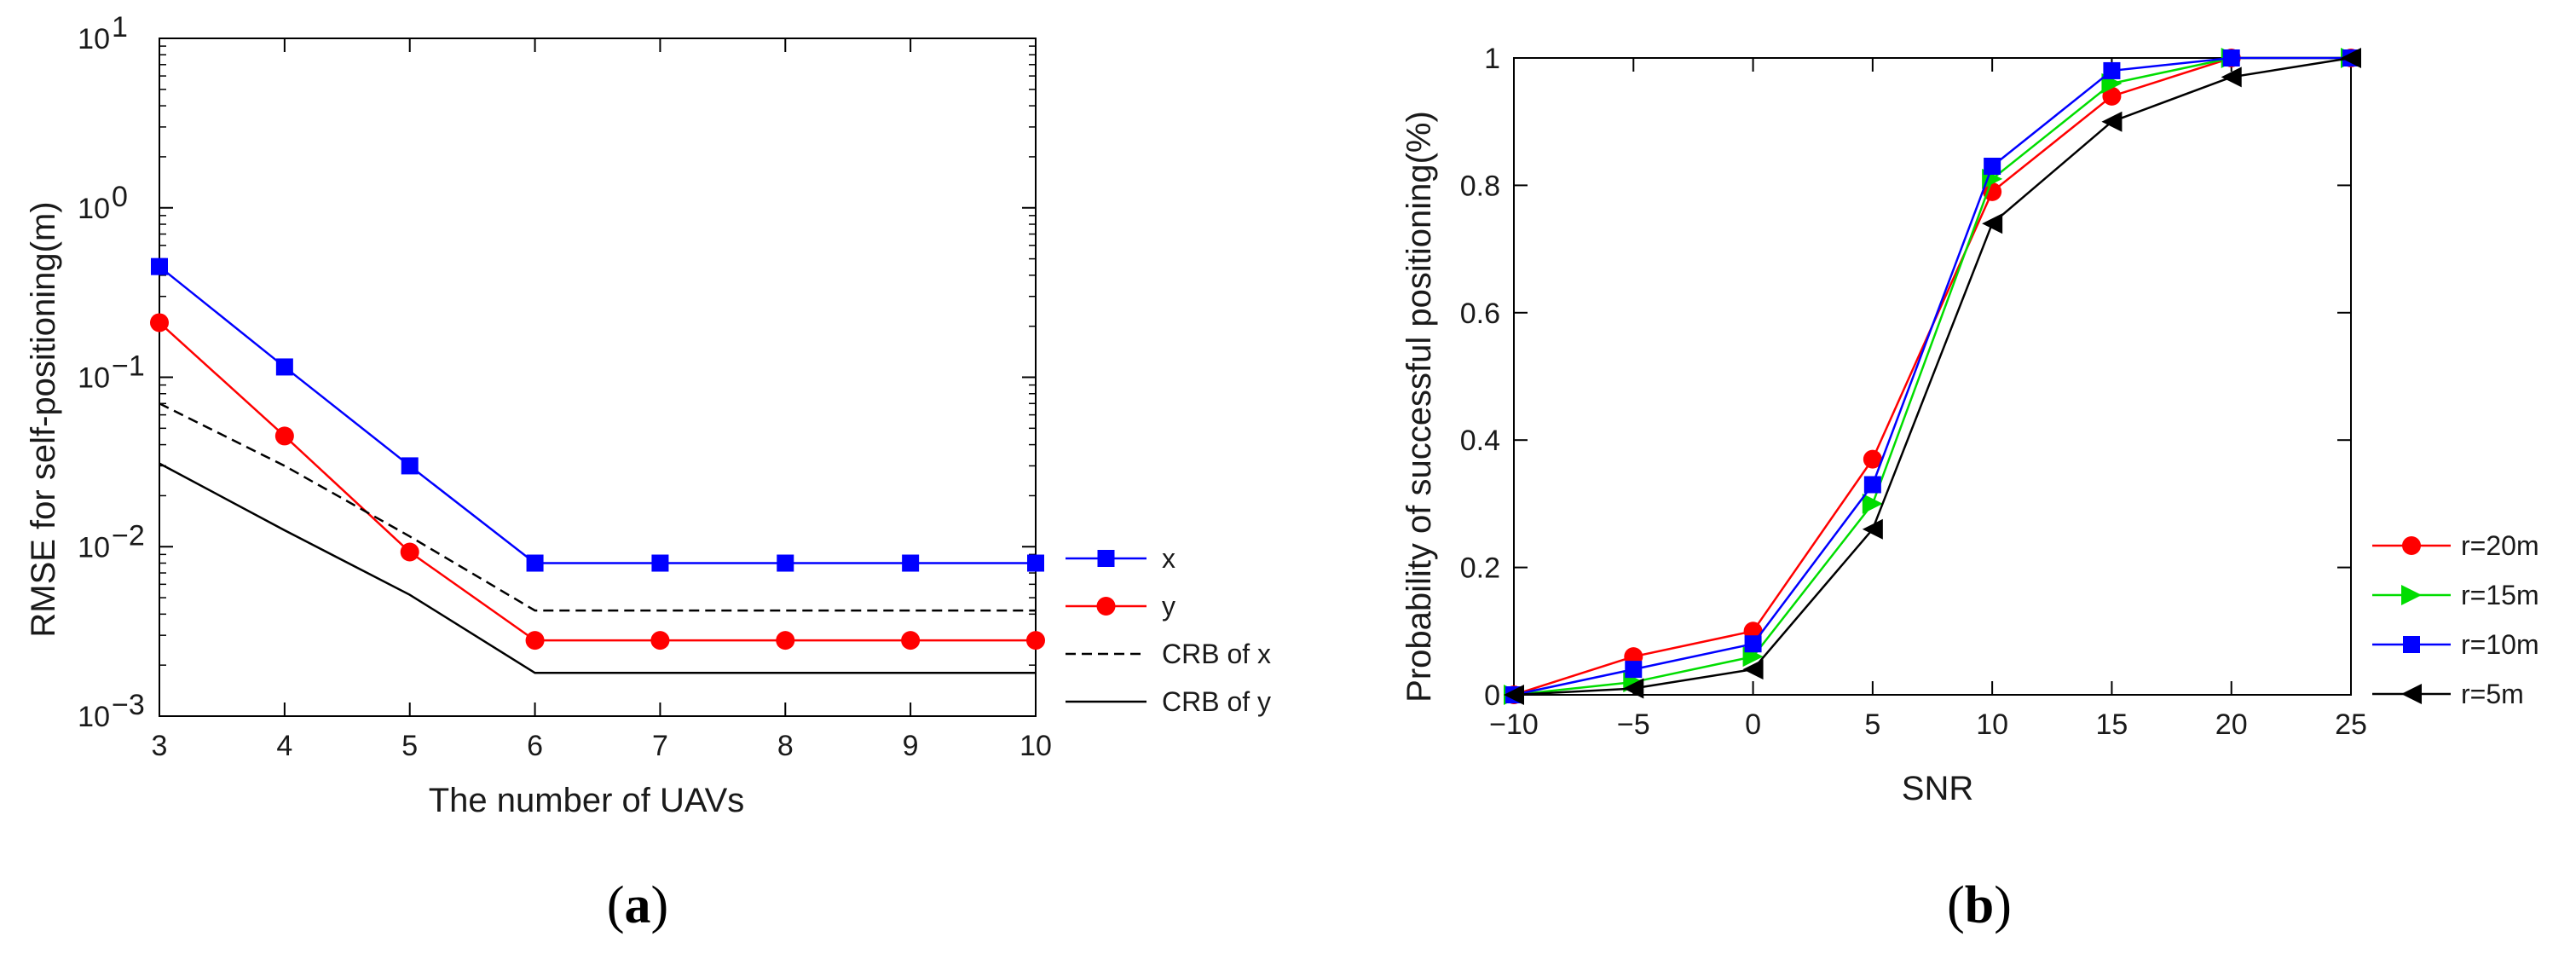 The width and height of the screenshot is (2576, 954). What do you see at coordinates (128, 536) in the screenshot?
I see `chart-a-y-tick-exponent: −2` at bounding box center [128, 536].